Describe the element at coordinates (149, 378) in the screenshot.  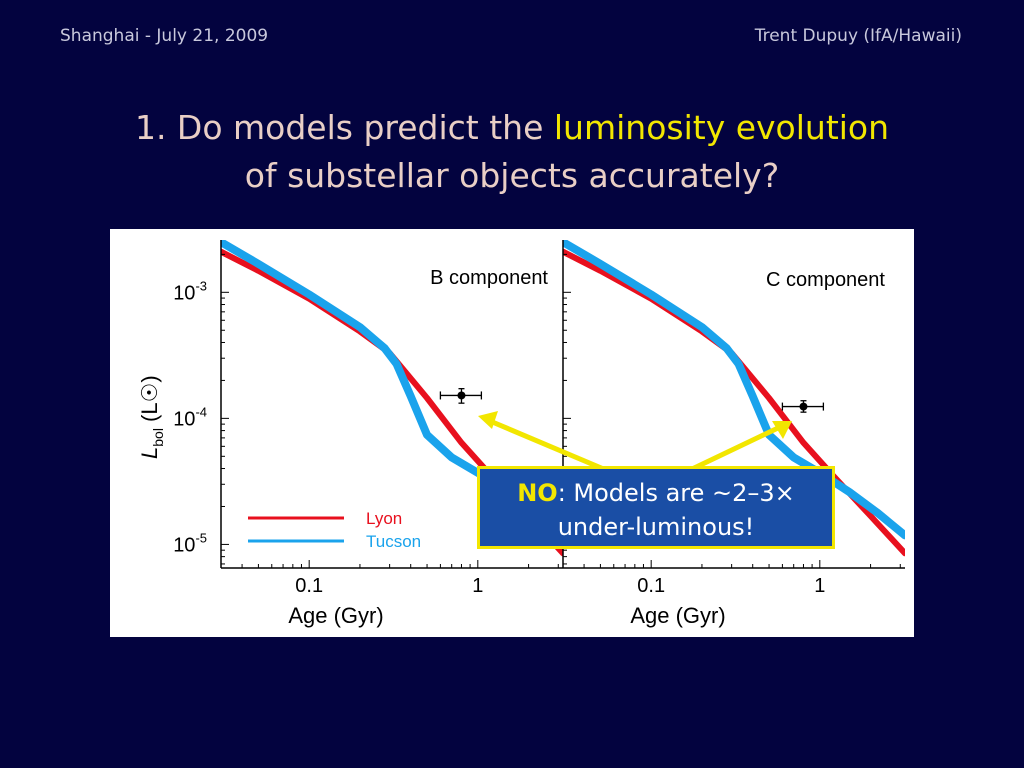
I see `y-label-close: )` at that location.